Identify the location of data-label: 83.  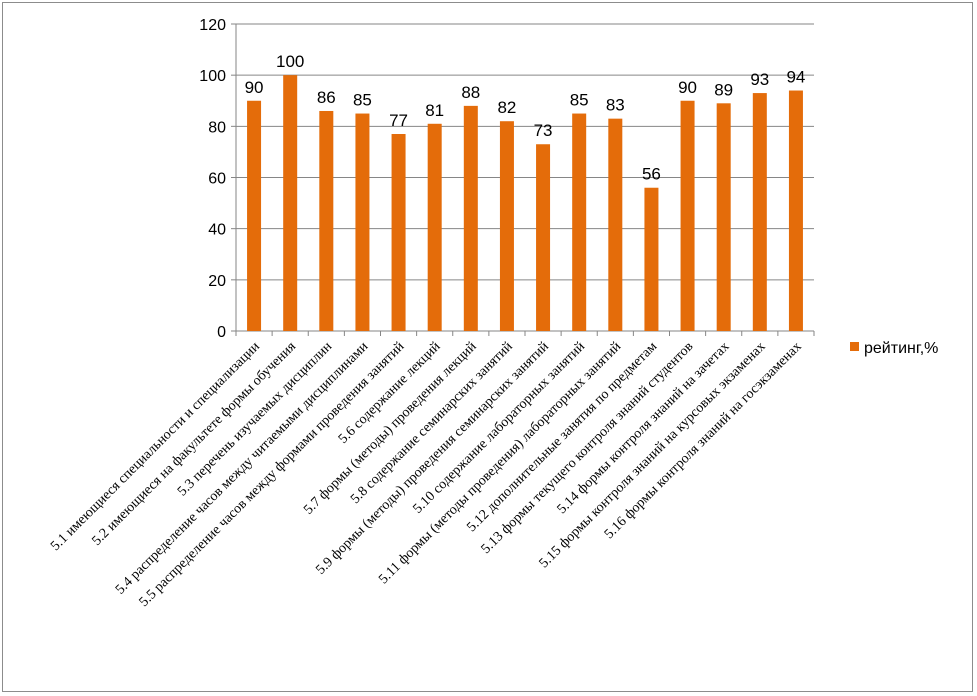
(615, 105).